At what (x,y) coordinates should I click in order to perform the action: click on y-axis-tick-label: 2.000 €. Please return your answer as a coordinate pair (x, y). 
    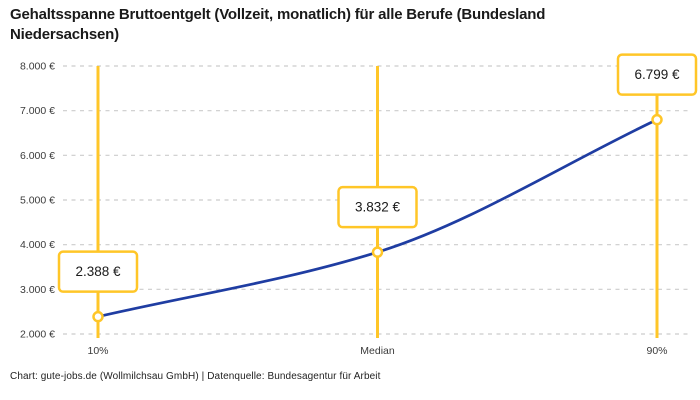
    Looking at the image, I should click on (37, 335).